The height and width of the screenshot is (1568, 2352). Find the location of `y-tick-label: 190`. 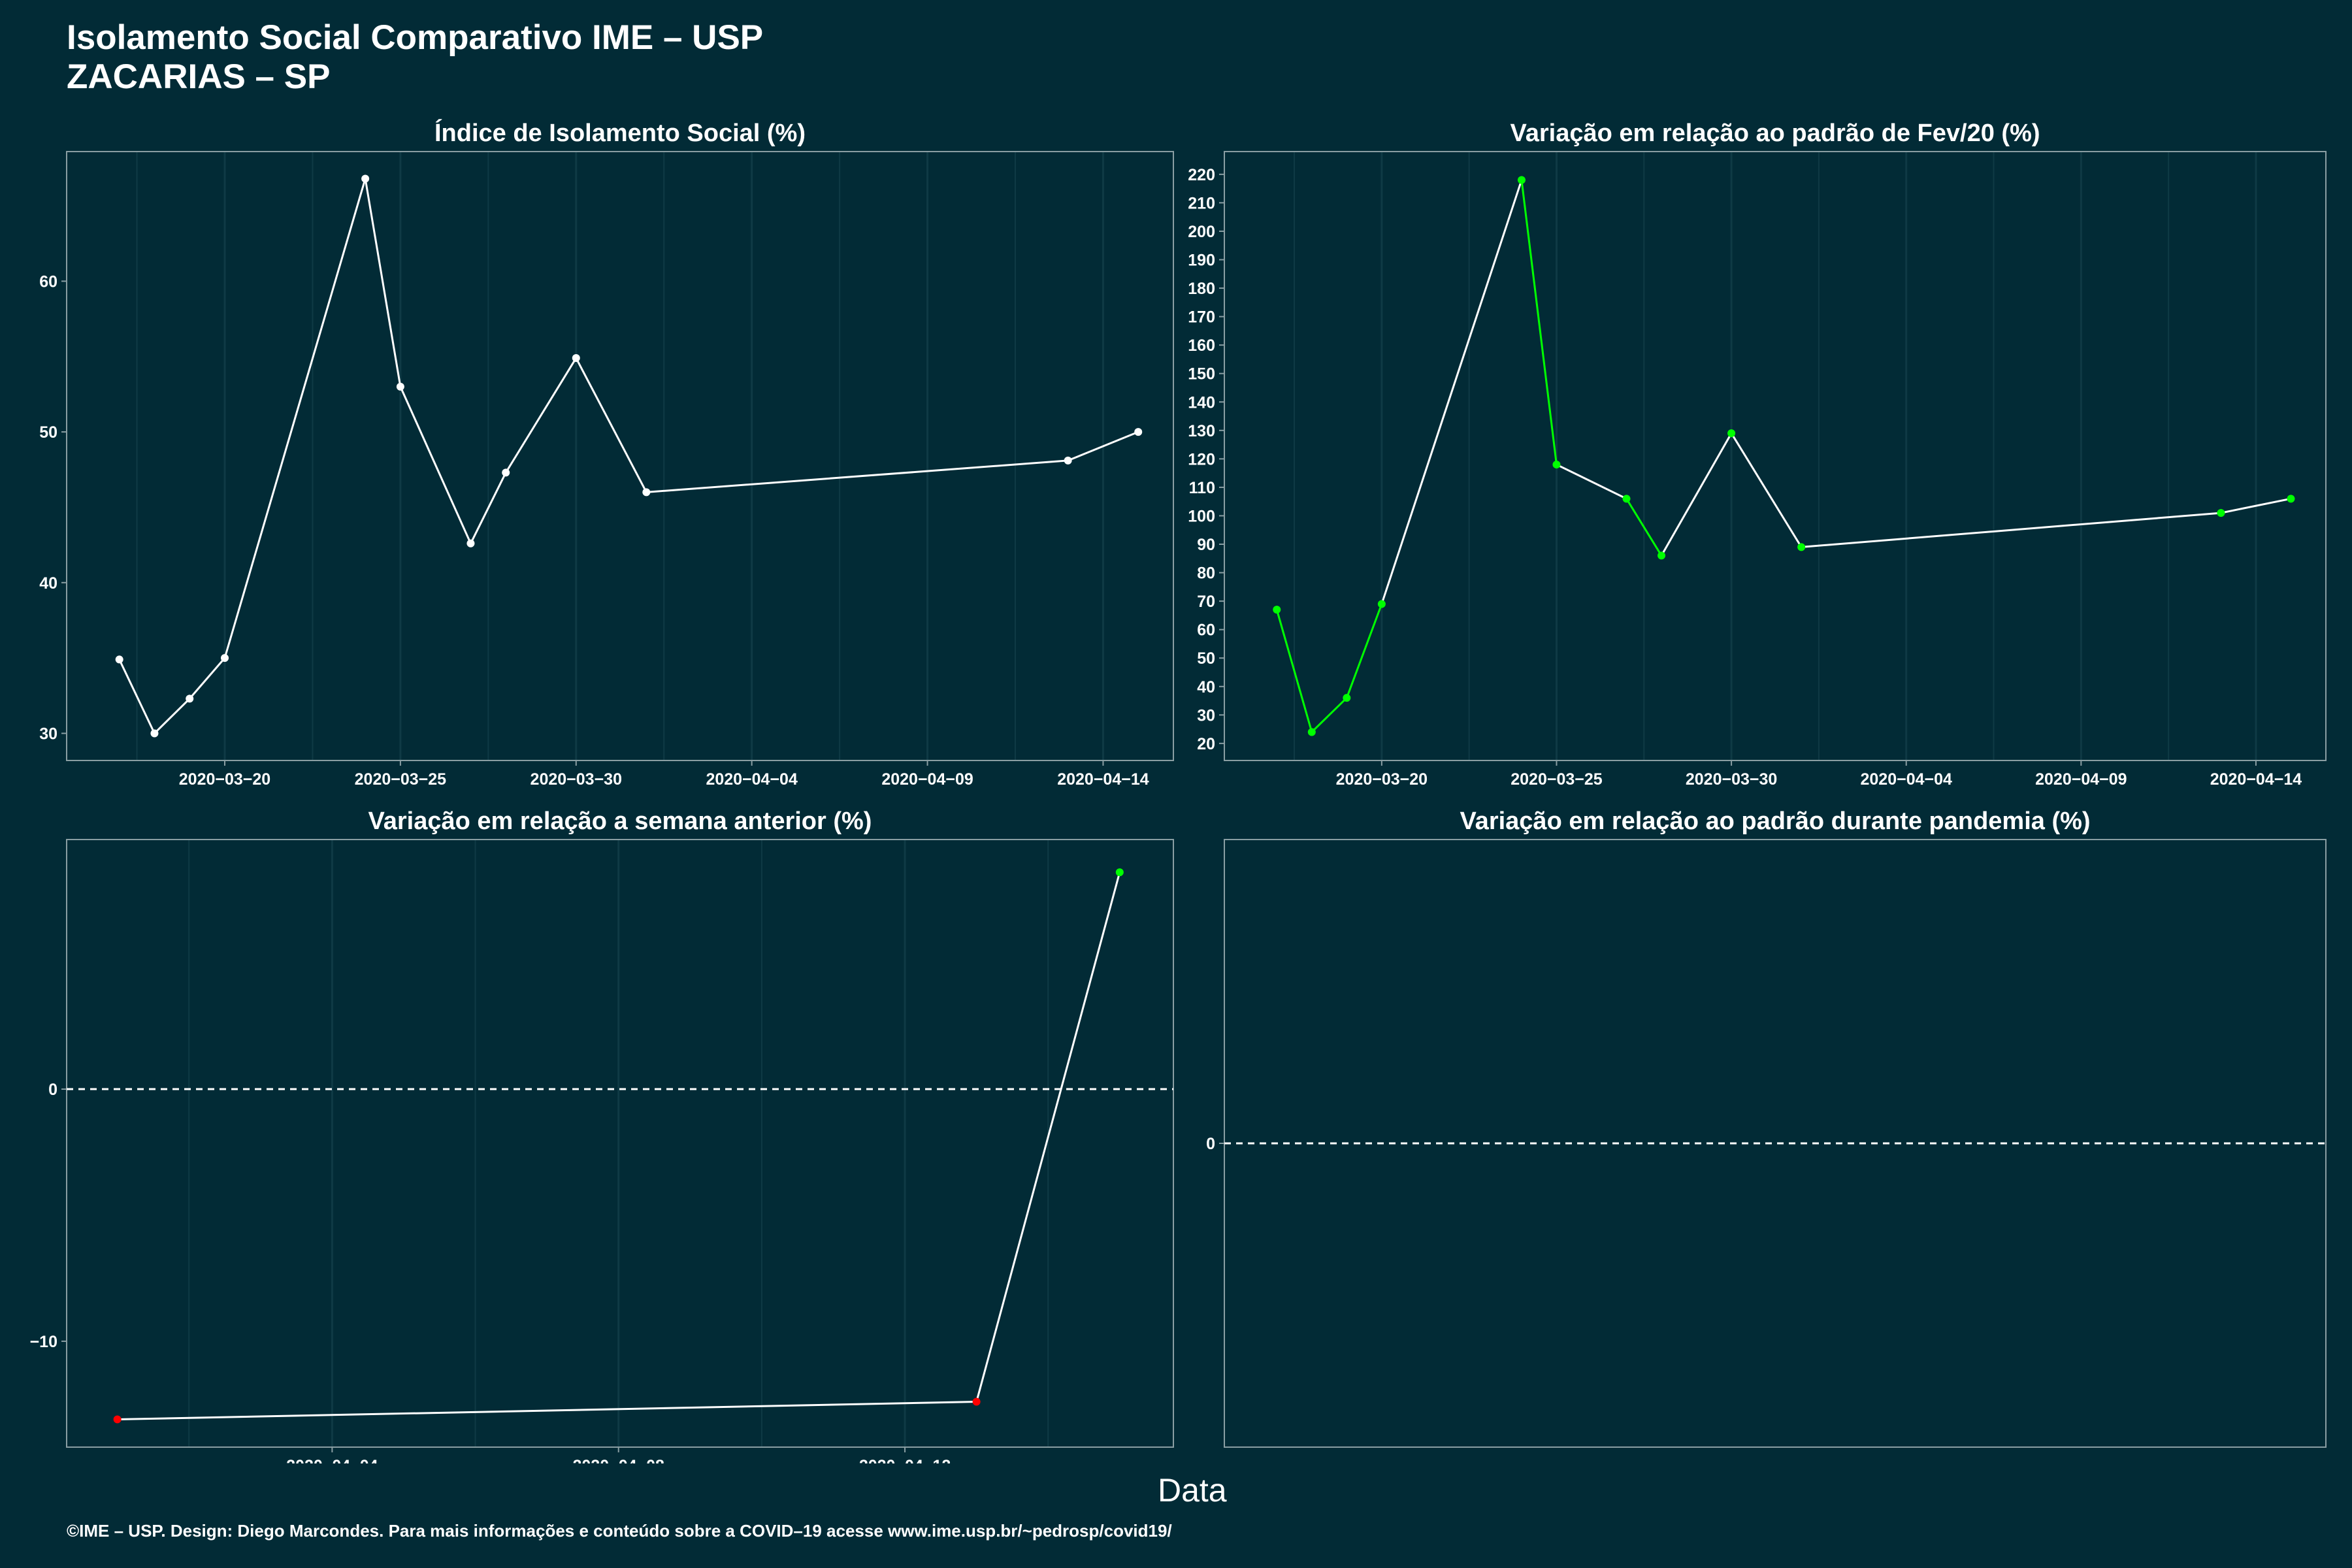

y-tick-label: 190 is located at coordinates (1201, 260).